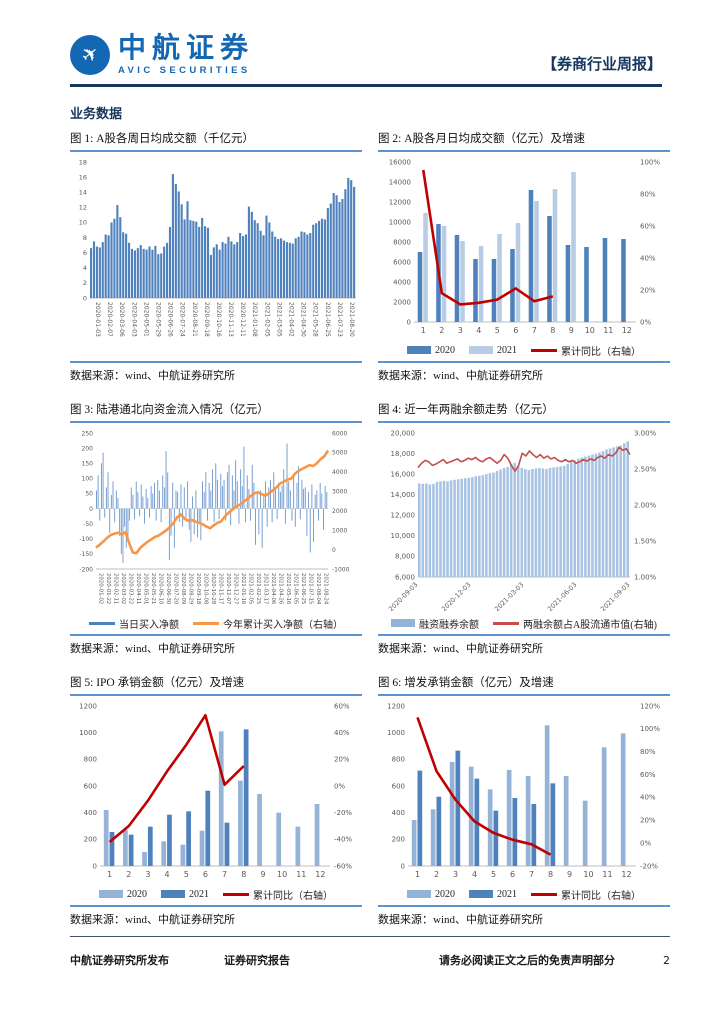 The width and height of the screenshot is (724, 1024). What do you see at coordinates (370, 952) in the screenshot?
I see `page-footer: 中航证券研究所发布 证券研究报告 请务必阅读正文之后的免责声明部分 2` at bounding box center [370, 952].